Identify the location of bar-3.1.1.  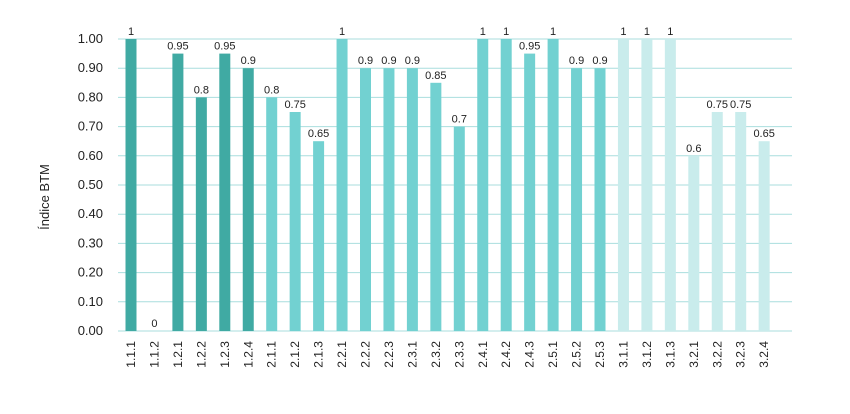
(623, 185).